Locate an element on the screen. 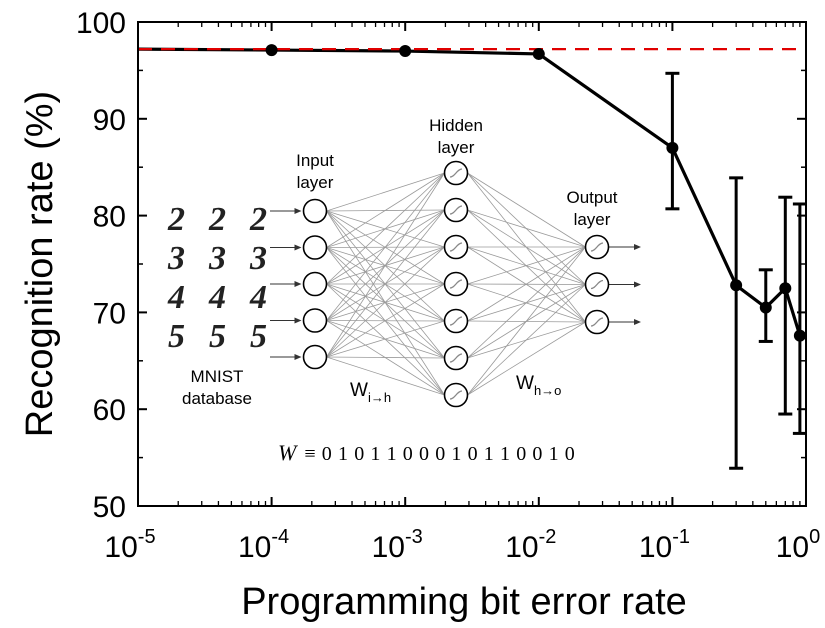 Image resolution: width=825 pixels, height=628 pixels. dataset-label: MNIST is located at coordinates (217, 376).